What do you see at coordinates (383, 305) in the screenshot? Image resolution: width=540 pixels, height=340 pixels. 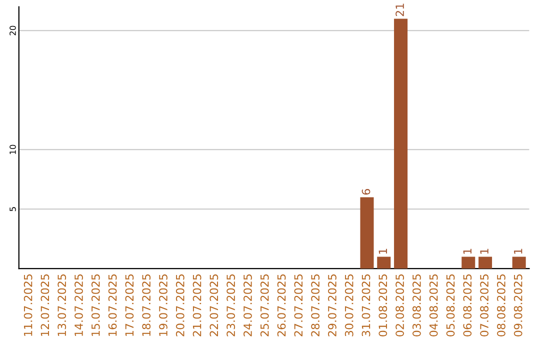 I see `x-tick-label: 01.08.2025` at bounding box center [383, 305].